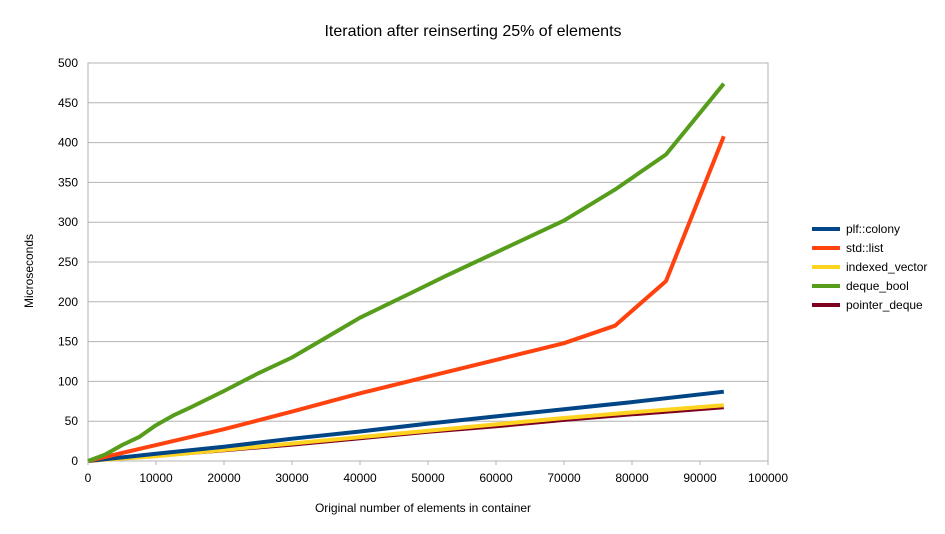 This screenshot has width=945, height=534. Describe the element at coordinates (700, 478) in the screenshot. I see `x-tick-label: 90000` at that location.